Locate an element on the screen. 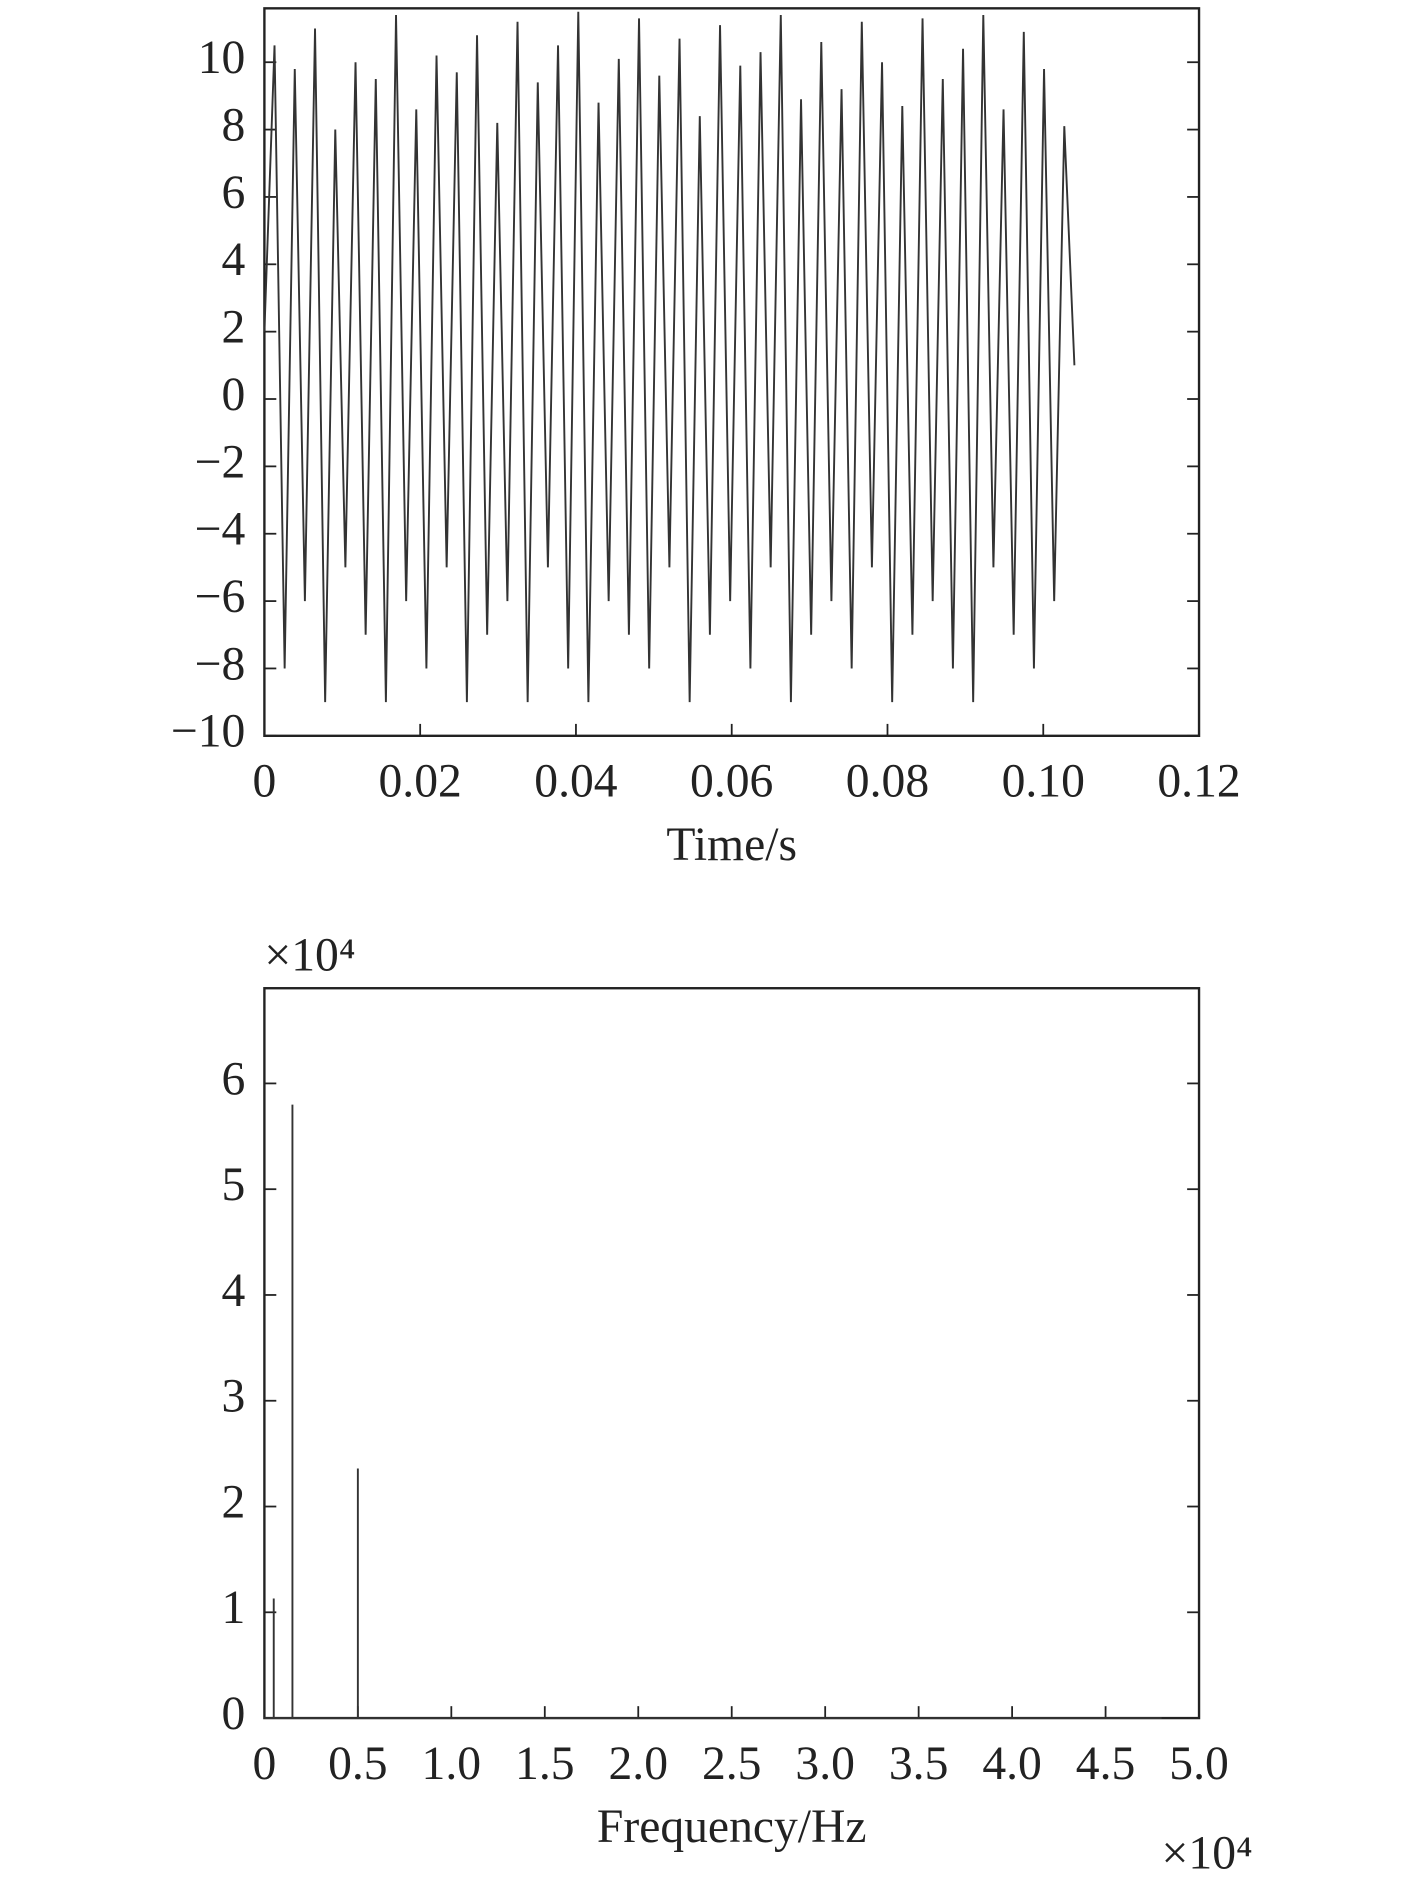 The image size is (1417, 1880). x-tick-label: 1.5 is located at coordinates (545, 1764).